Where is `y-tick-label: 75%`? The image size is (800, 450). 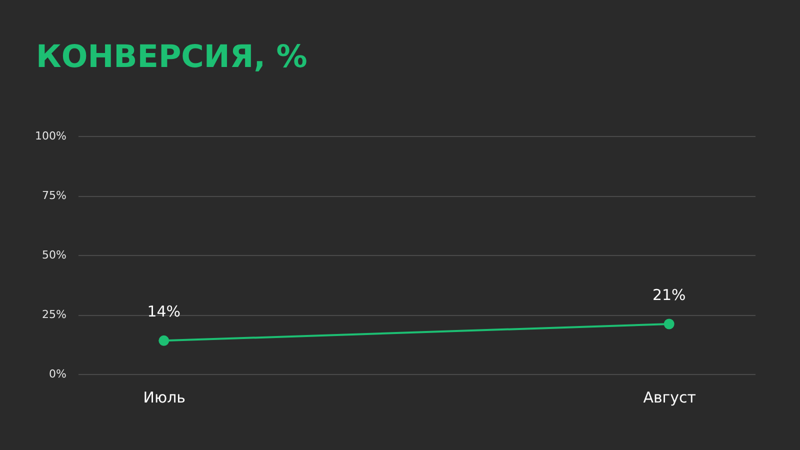 y-tick-label: 75% is located at coordinates (54, 195).